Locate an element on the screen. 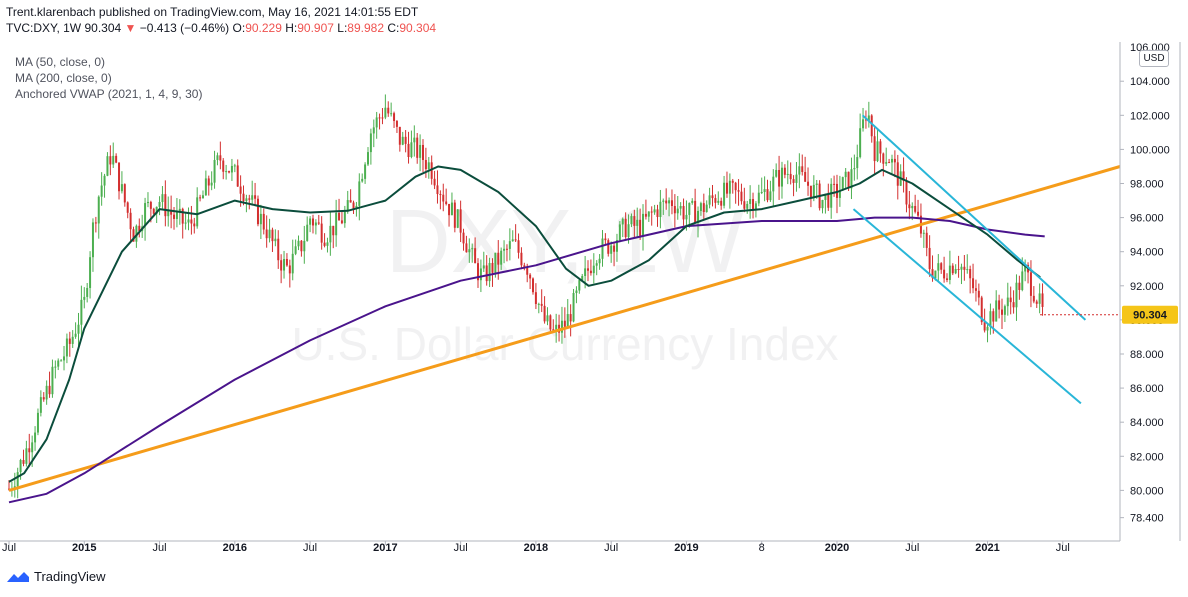  tradingview-logo-icon is located at coordinates (18, 576).